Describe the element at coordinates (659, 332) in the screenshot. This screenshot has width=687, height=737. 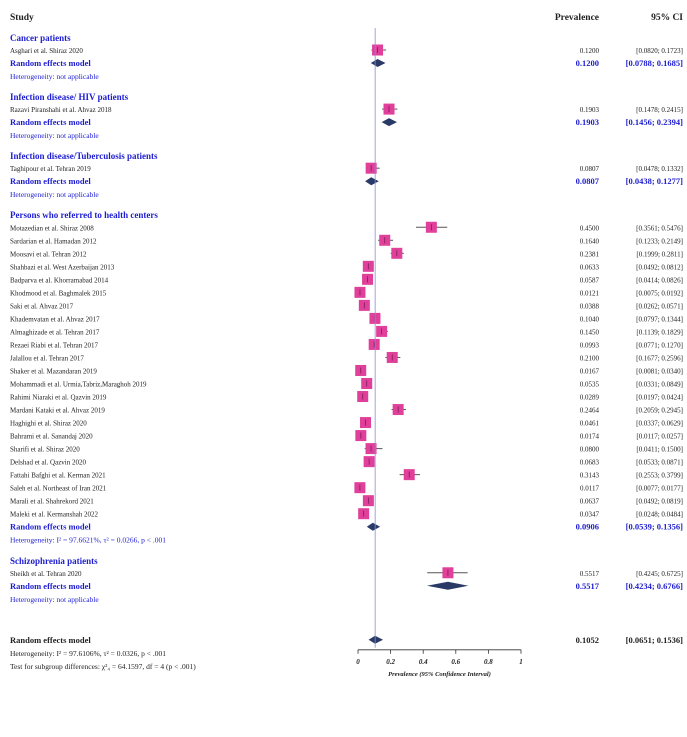
I see `study-ci: [0.1139; 0.1829]` at that location.